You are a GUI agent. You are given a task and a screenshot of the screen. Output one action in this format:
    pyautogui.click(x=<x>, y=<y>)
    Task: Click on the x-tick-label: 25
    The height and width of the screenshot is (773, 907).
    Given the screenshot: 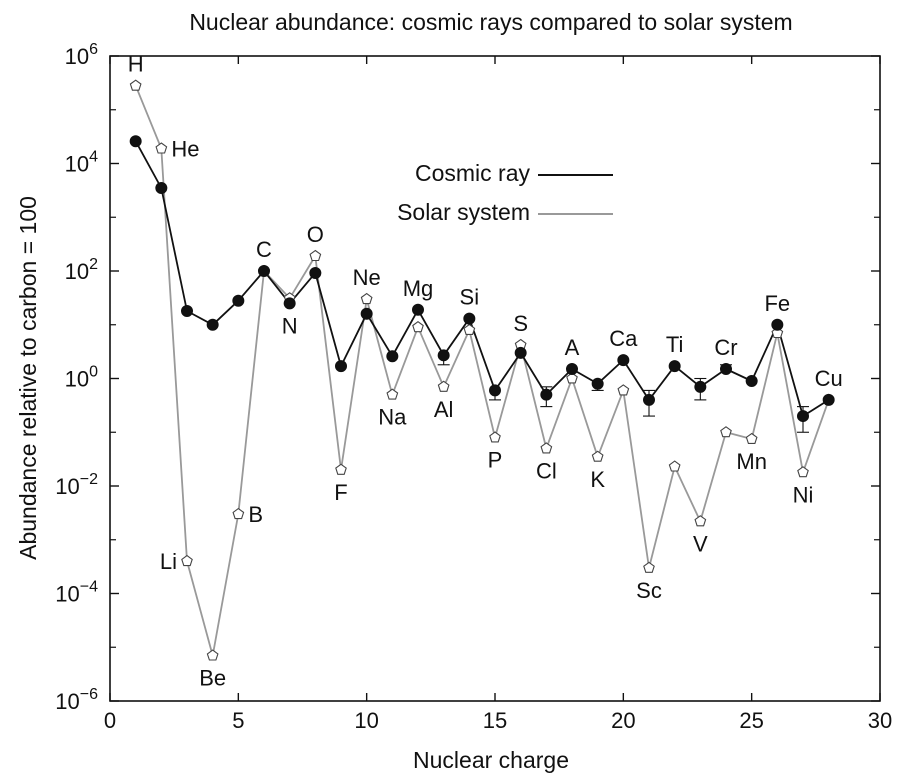 What is the action you would take?
    pyautogui.click(x=751, y=720)
    